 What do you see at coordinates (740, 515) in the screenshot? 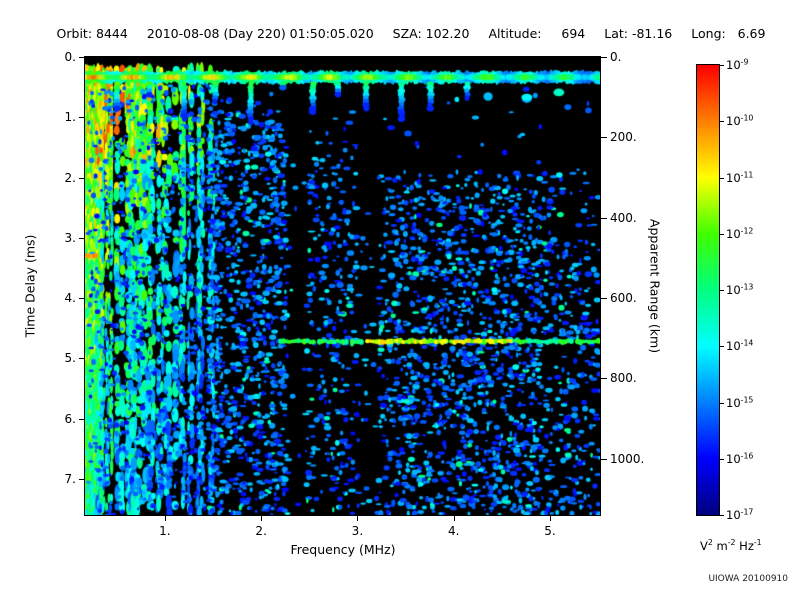
I see `colorbar-tick-label: 10-17` at bounding box center [740, 515].